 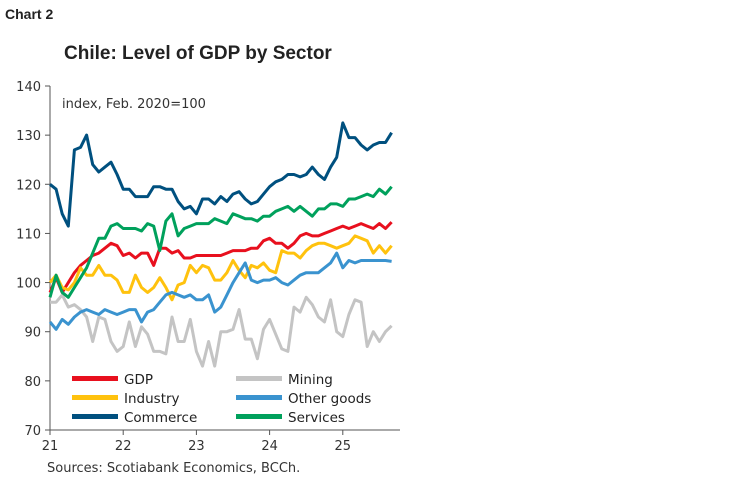 I want to click on x-tick-label: 21, so click(x=50, y=446).